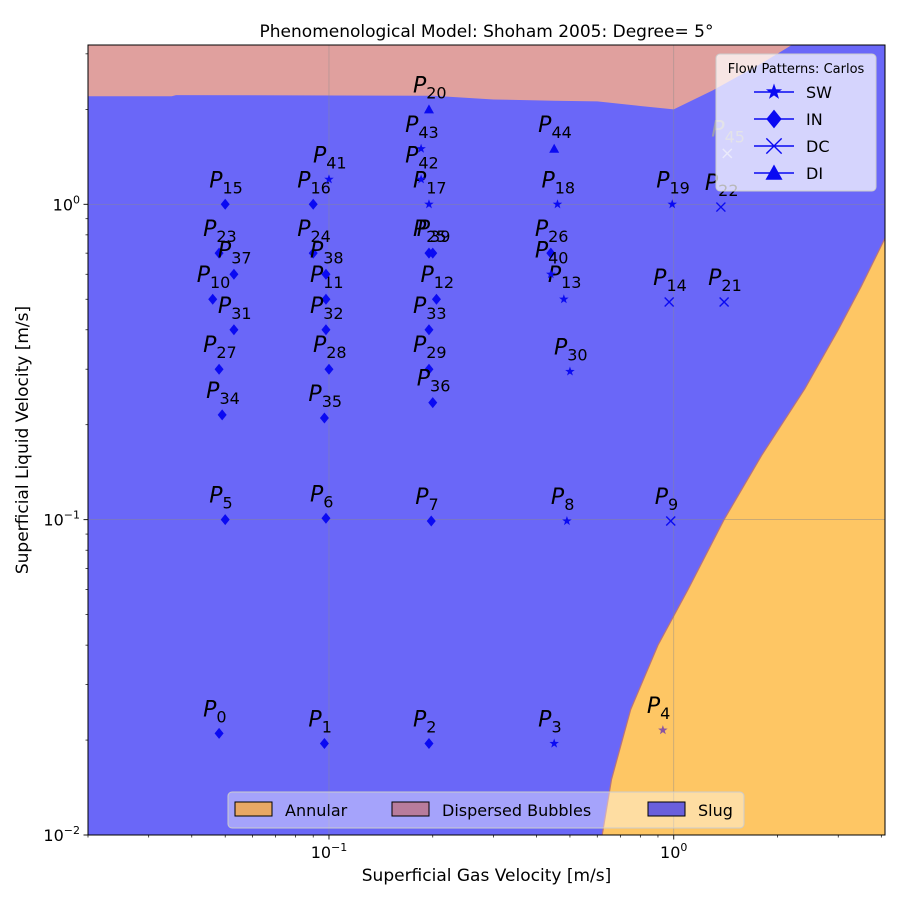  What do you see at coordinates (66, 203) in the screenshot?
I see `y-tick-label: 10⁰` at bounding box center [66, 203].